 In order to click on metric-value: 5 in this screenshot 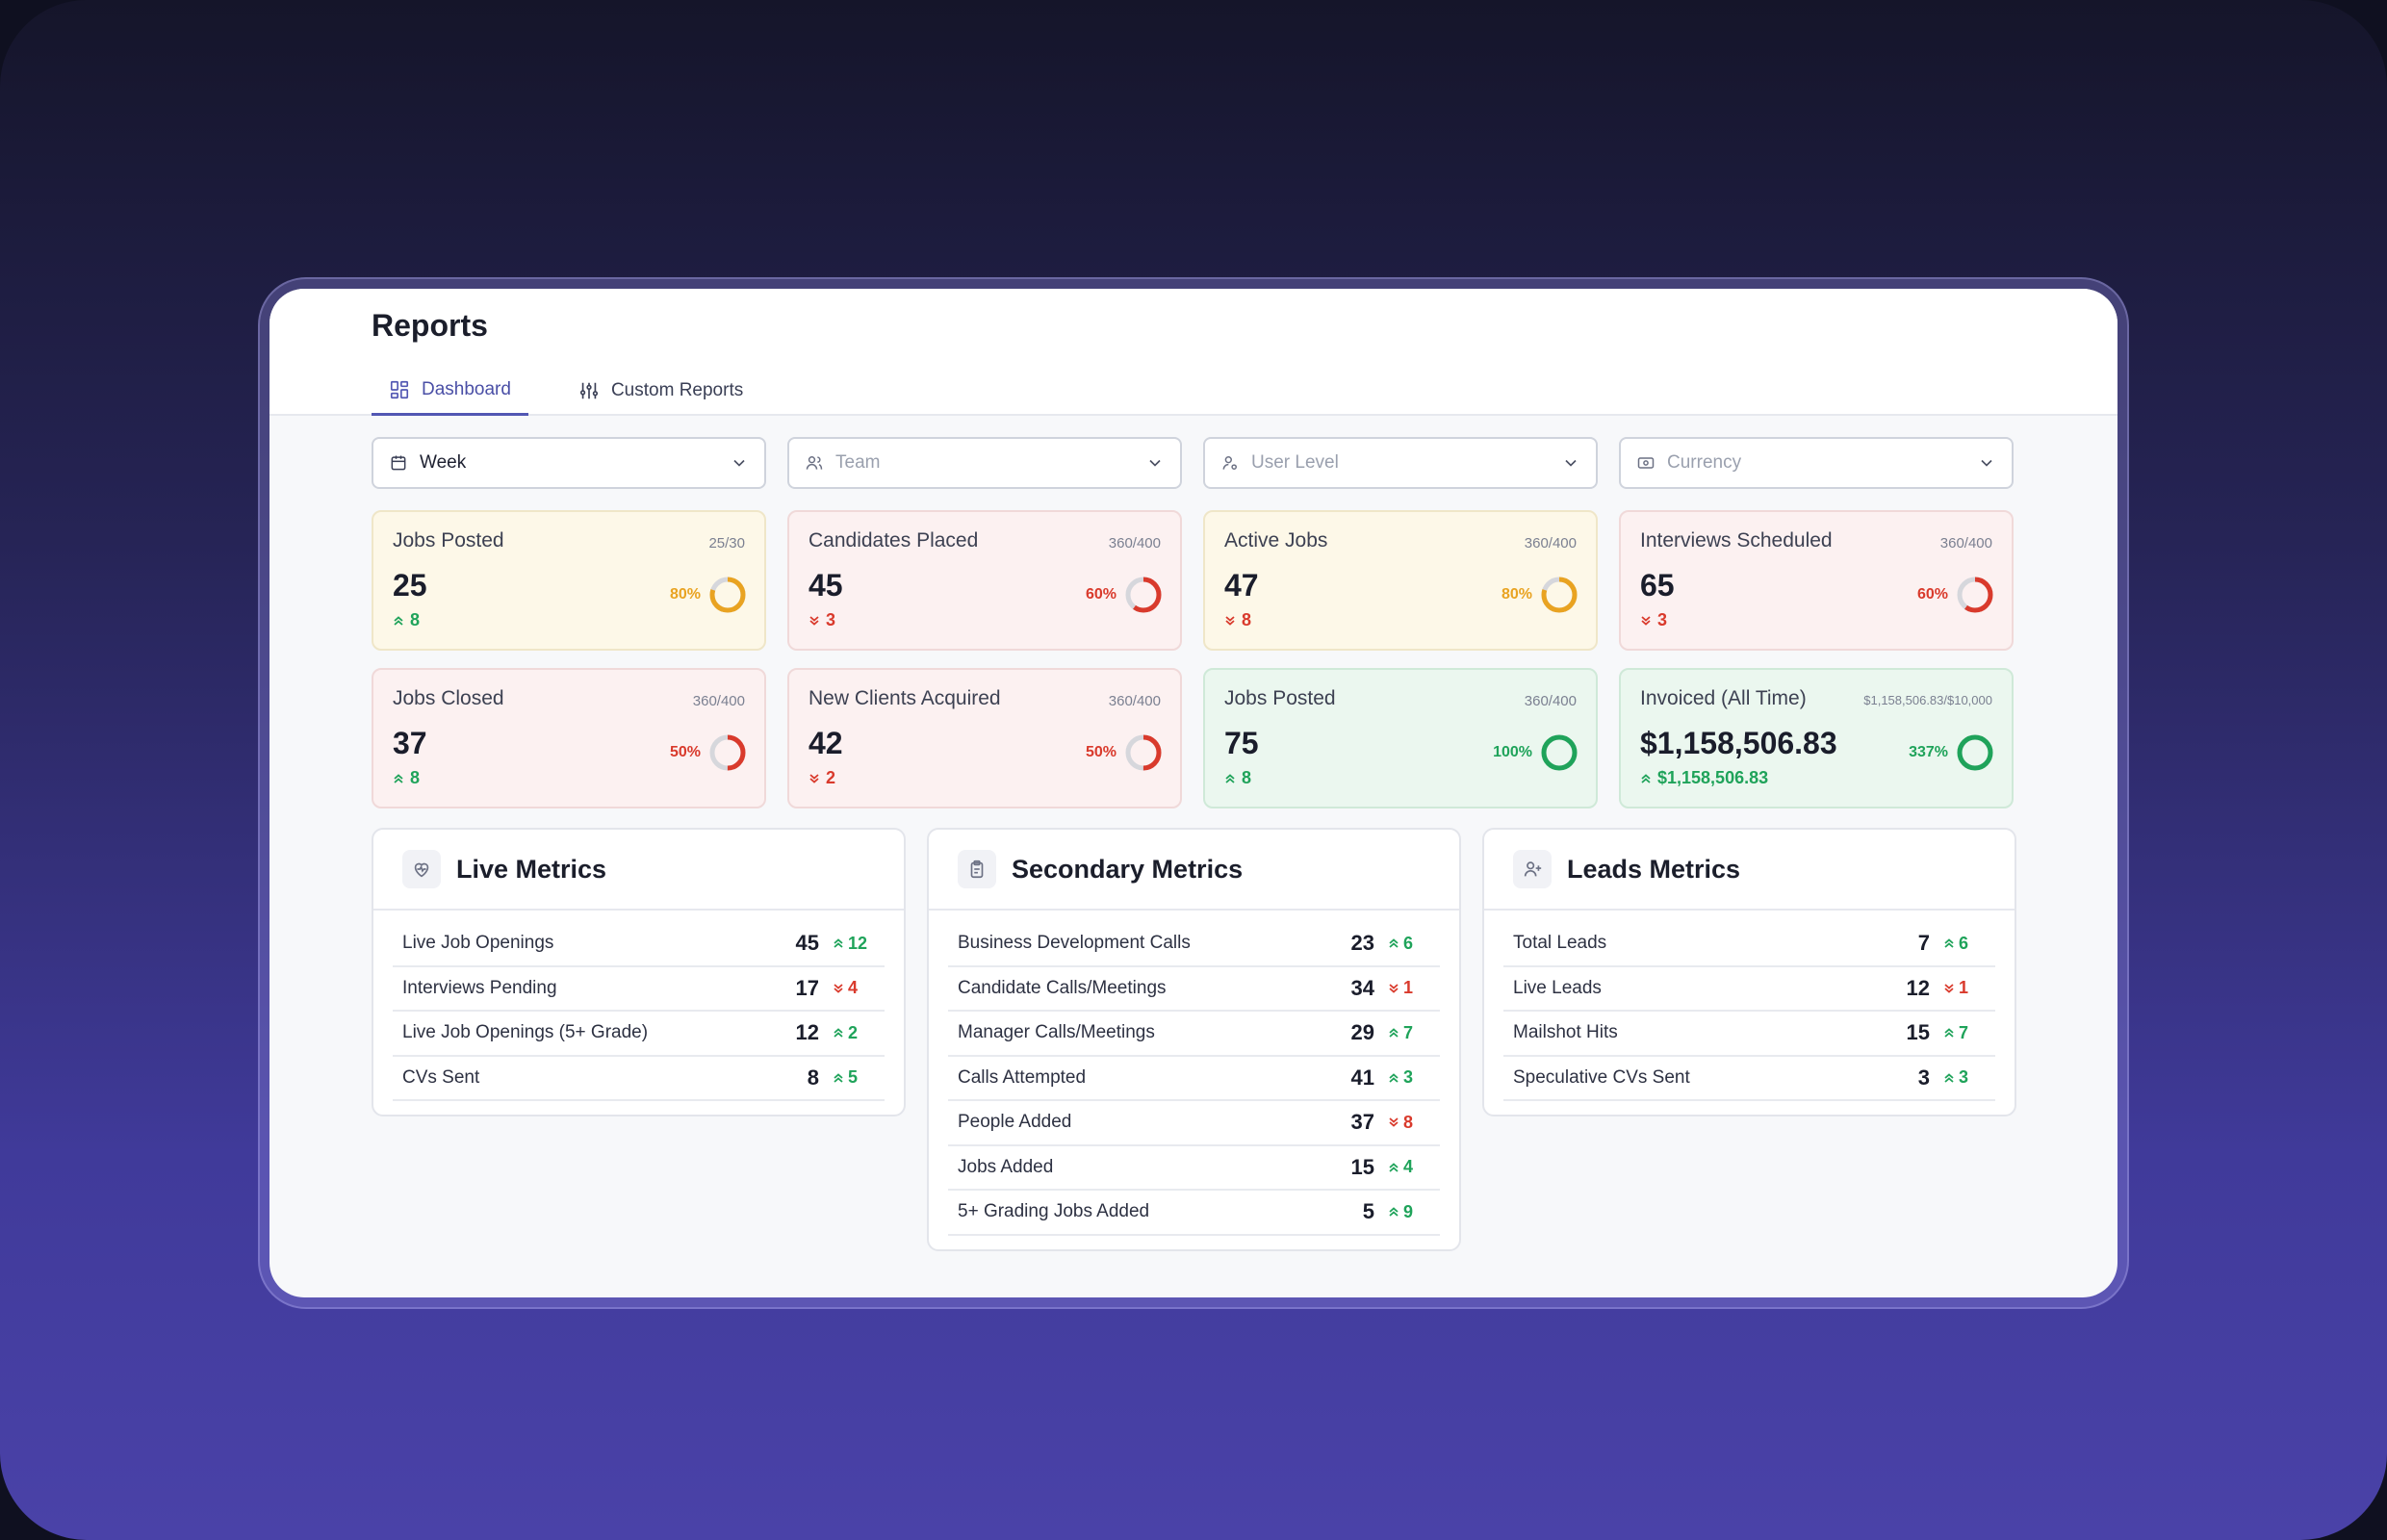, I will do `click(1368, 1211)`.